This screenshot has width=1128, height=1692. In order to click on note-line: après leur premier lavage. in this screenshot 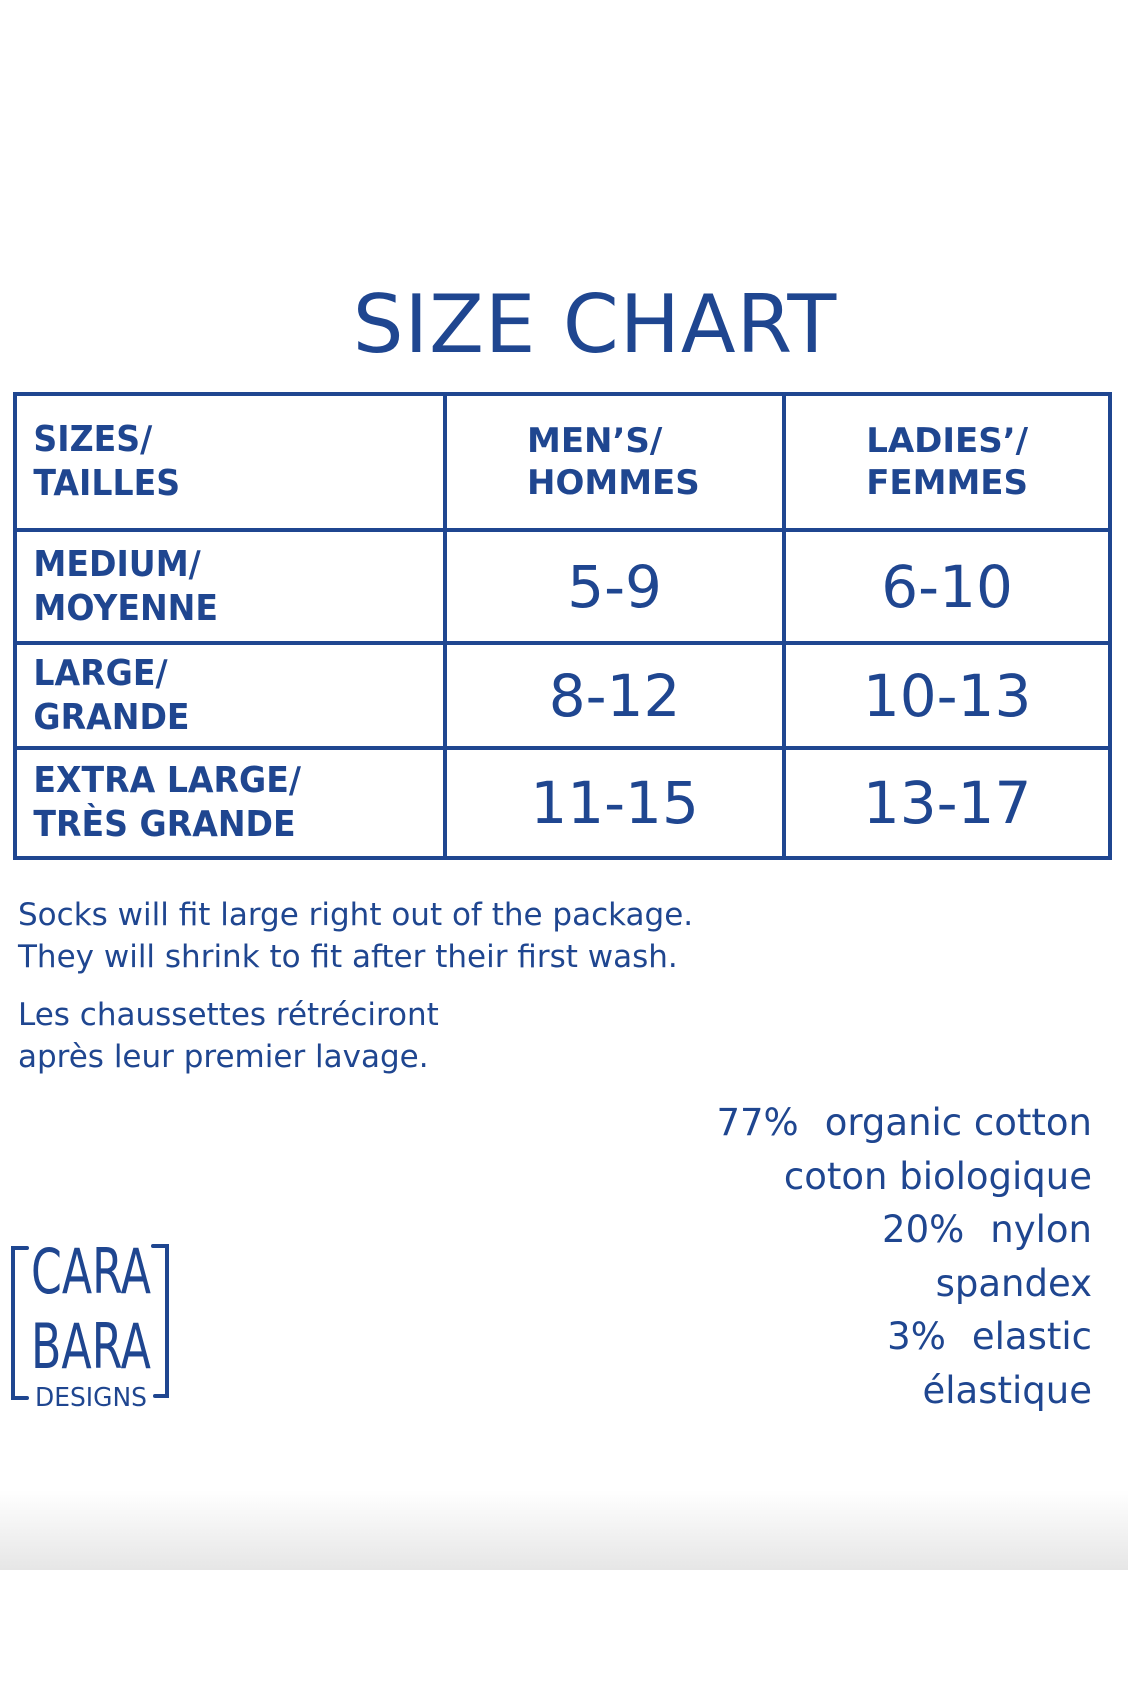, I will do `click(223, 1057)`.